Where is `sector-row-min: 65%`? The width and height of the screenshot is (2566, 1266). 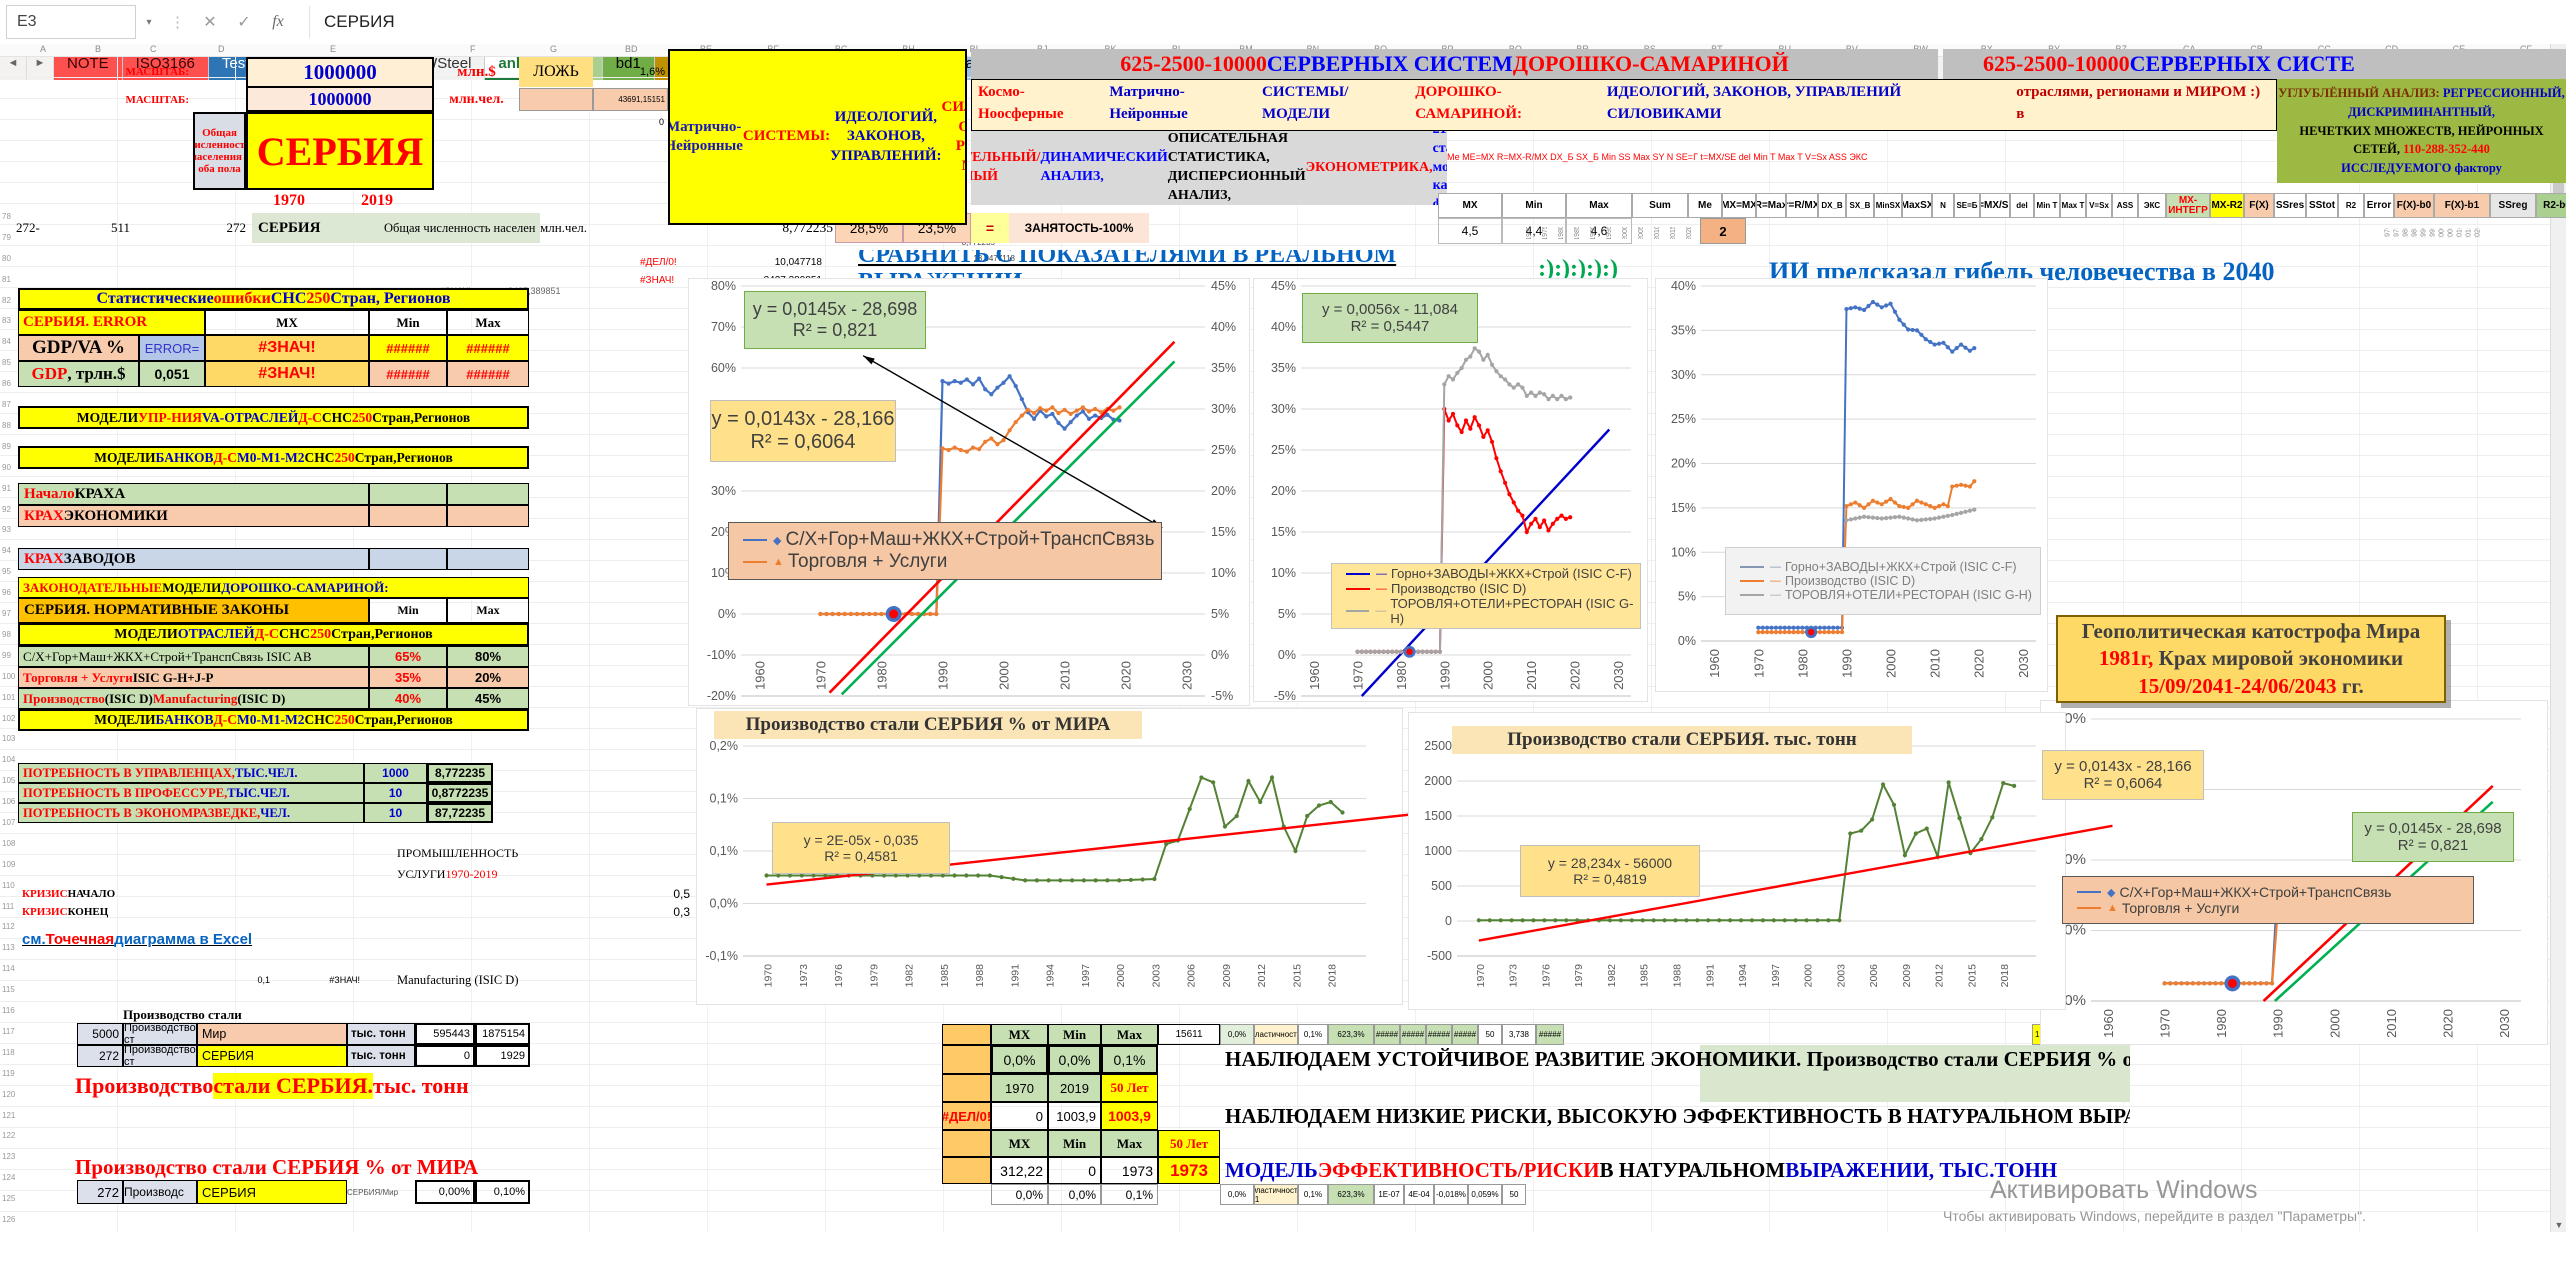 sector-row-min: 65% is located at coordinates (408, 656).